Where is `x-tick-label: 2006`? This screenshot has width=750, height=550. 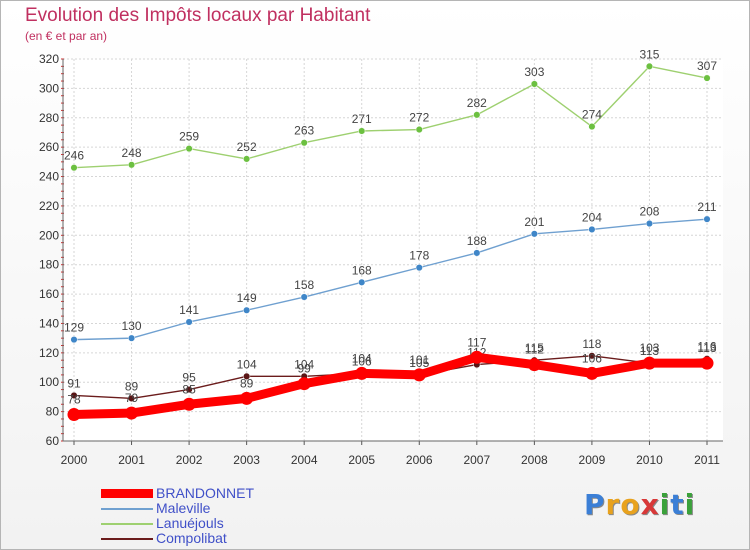
x-tick-label: 2006 is located at coordinates (419, 460).